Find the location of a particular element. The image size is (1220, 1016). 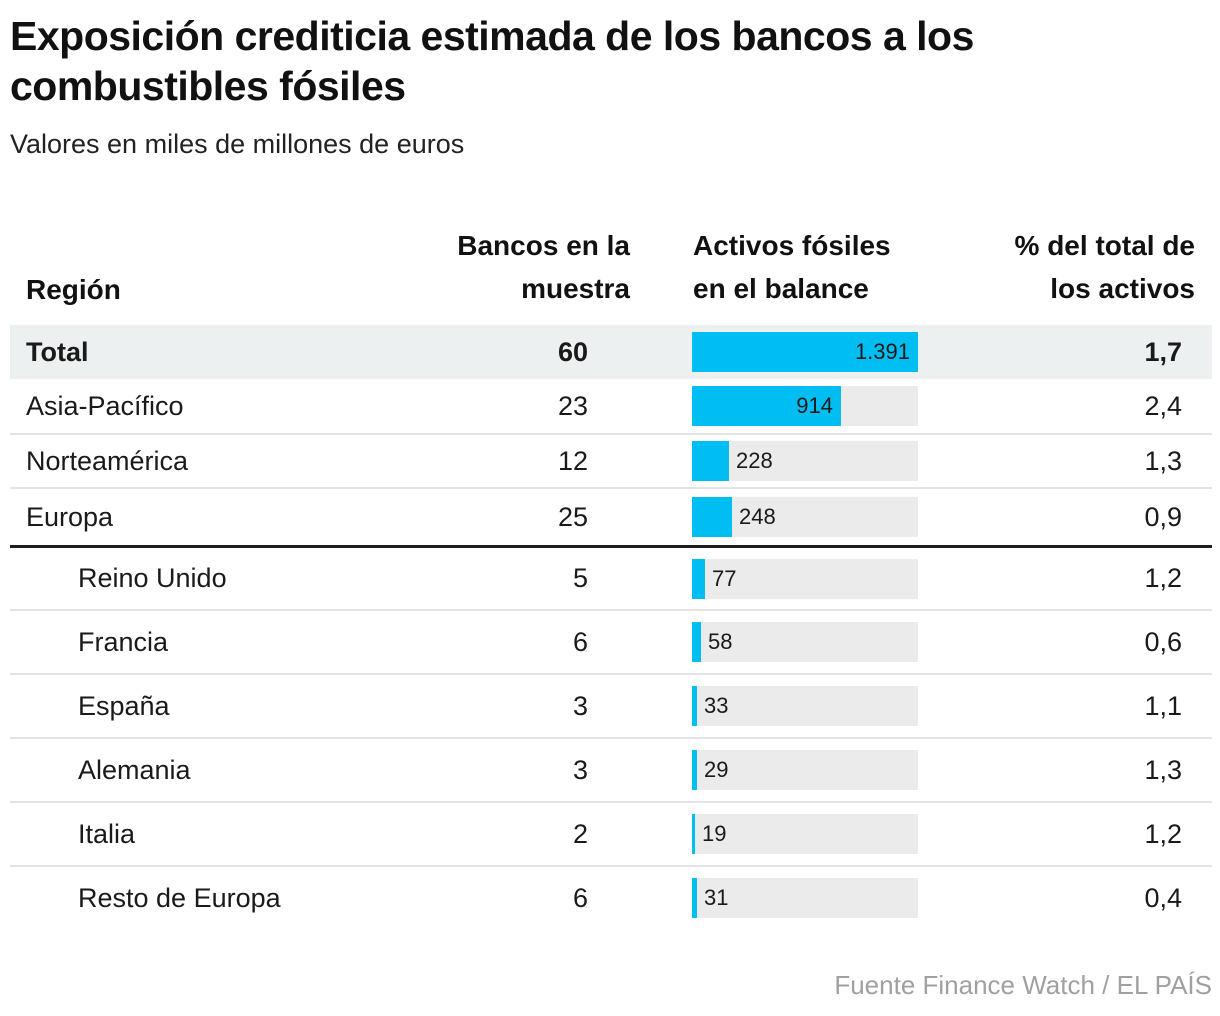

assets-bar-value: 58 is located at coordinates (720, 641).